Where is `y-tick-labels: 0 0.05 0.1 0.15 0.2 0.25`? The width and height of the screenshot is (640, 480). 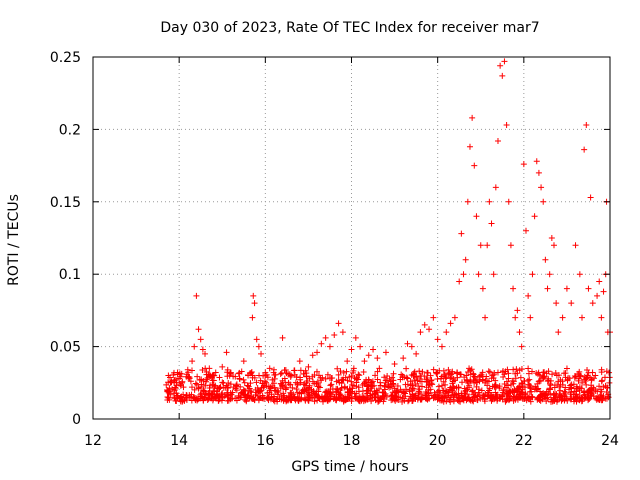
y-tick-labels: 0 0.05 0.1 0.15 0.2 0.25 is located at coordinates (65, 239).